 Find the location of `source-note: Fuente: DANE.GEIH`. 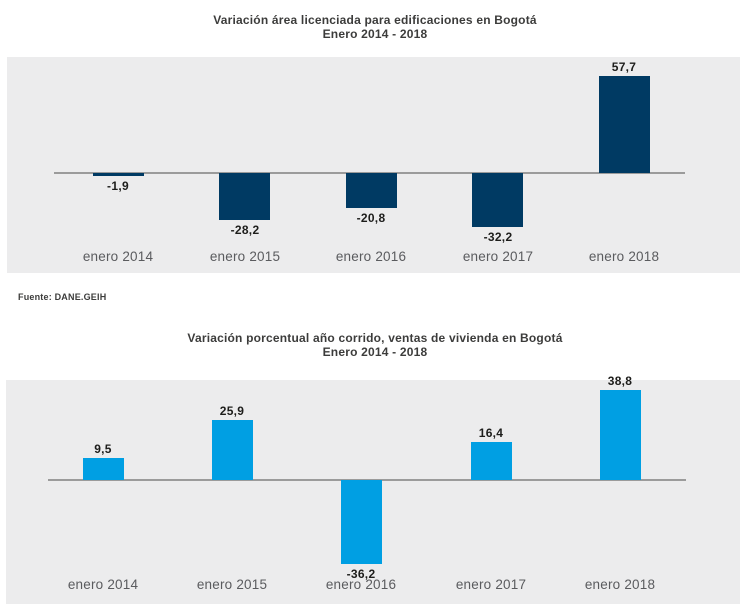

source-note: Fuente: DANE.GEIH is located at coordinates (62, 297).